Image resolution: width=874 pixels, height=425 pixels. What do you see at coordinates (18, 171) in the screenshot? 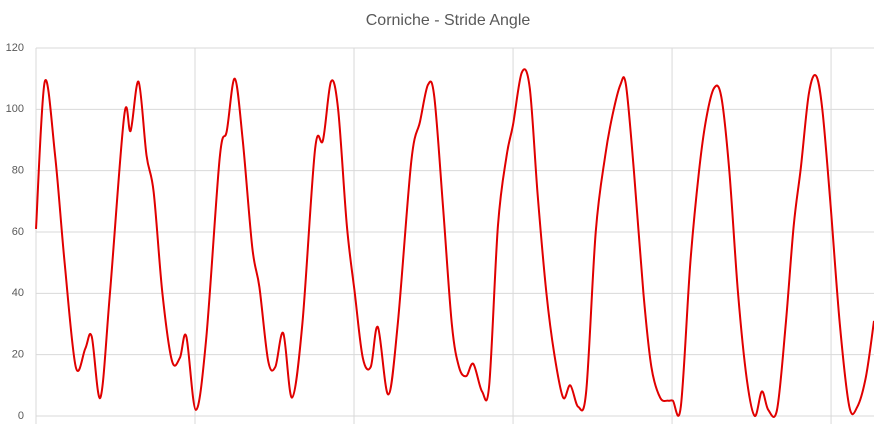
I see `y-tick-label: 80` at bounding box center [18, 171].